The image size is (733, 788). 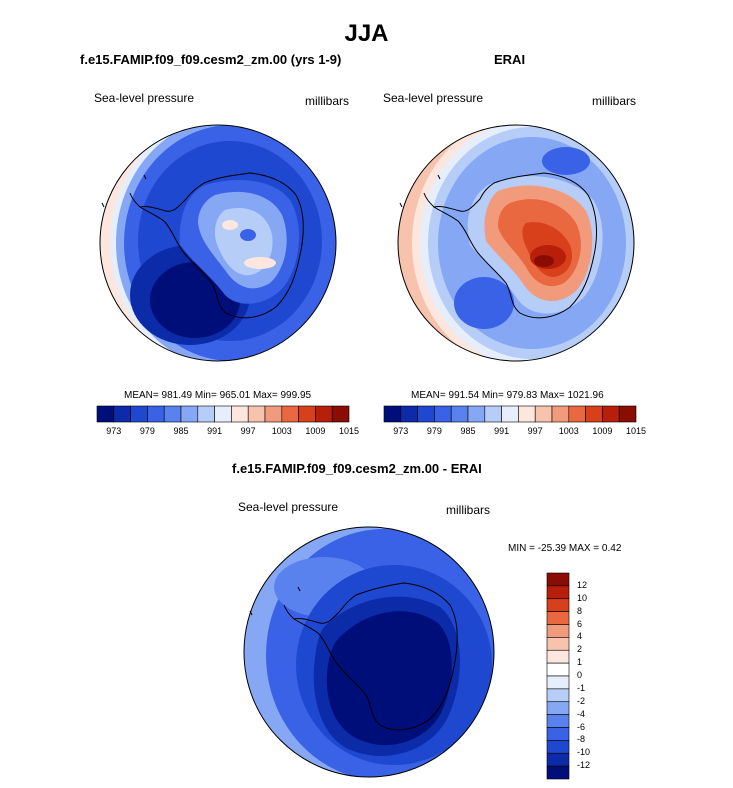 What do you see at coordinates (614, 101) in the screenshot?
I see `panel2-units-label: millibars` at bounding box center [614, 101].